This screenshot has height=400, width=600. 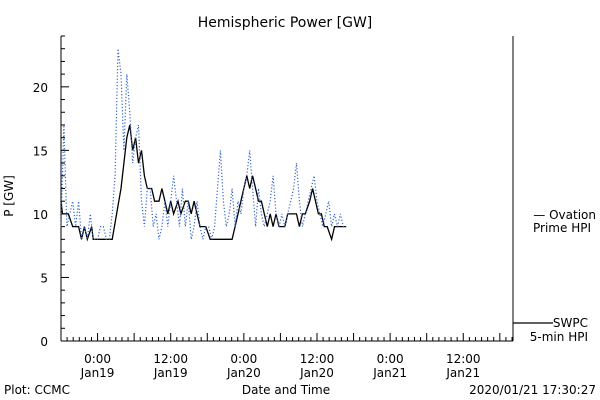 I want to click on legend: — Ovation Prime HPI SWPC 5-min HPI, so click(x=554, y=276).